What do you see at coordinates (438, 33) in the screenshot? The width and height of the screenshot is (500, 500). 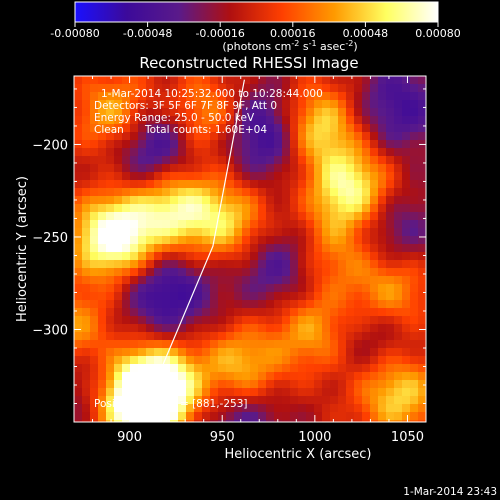 I see `colorbar-tick-label: 0.00080` at bounding box center [438, 33].